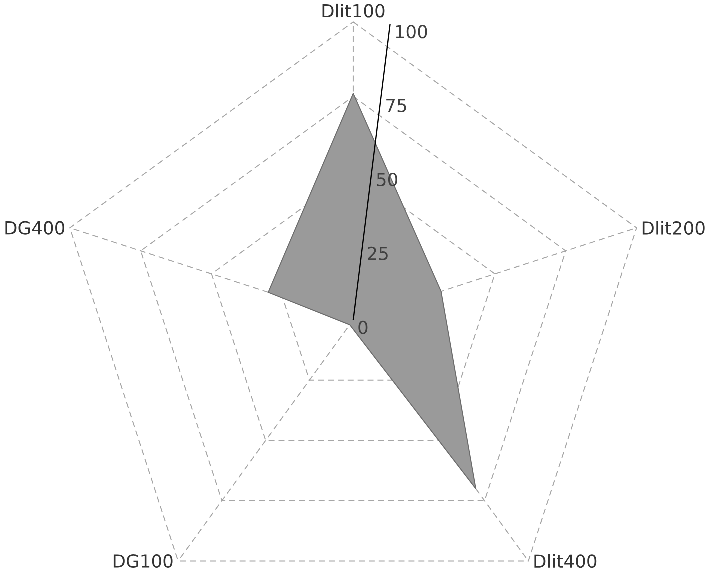 The image size is (710, 572). Describe the element at coordinates (396, 105) in the screenshot. I see `y-tick-label: 75` at that location.